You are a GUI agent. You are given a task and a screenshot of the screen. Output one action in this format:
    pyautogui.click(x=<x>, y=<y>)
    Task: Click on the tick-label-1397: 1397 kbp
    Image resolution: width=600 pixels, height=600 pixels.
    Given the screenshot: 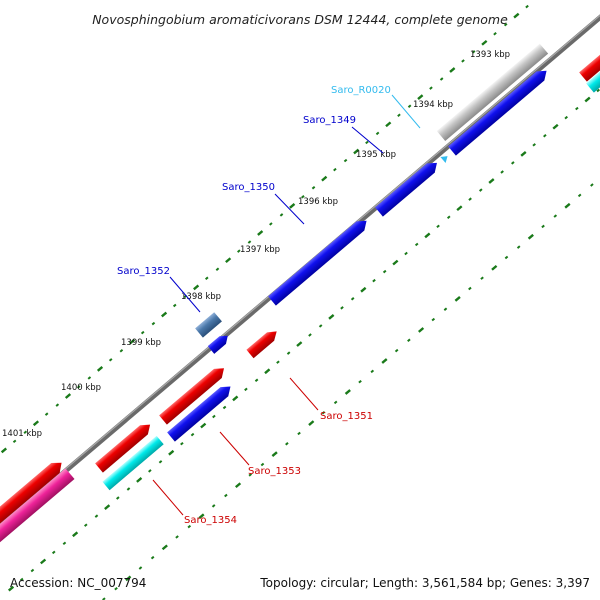 What is the action you would take?
    pyautogui.click(x=260, y=250)
    